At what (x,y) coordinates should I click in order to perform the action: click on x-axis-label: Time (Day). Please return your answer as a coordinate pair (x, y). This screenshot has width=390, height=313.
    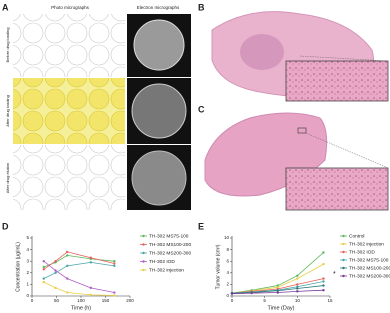
    Looking at the image, I should click on (281, 308).